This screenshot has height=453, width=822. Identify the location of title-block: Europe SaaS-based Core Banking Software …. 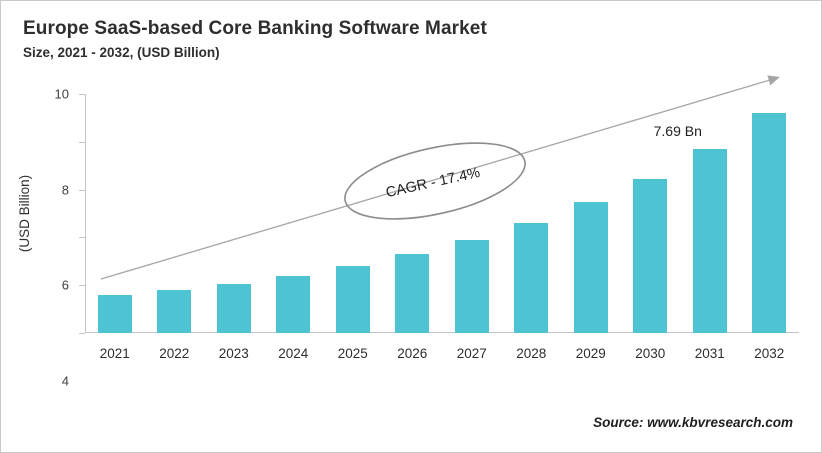
(403, 39).